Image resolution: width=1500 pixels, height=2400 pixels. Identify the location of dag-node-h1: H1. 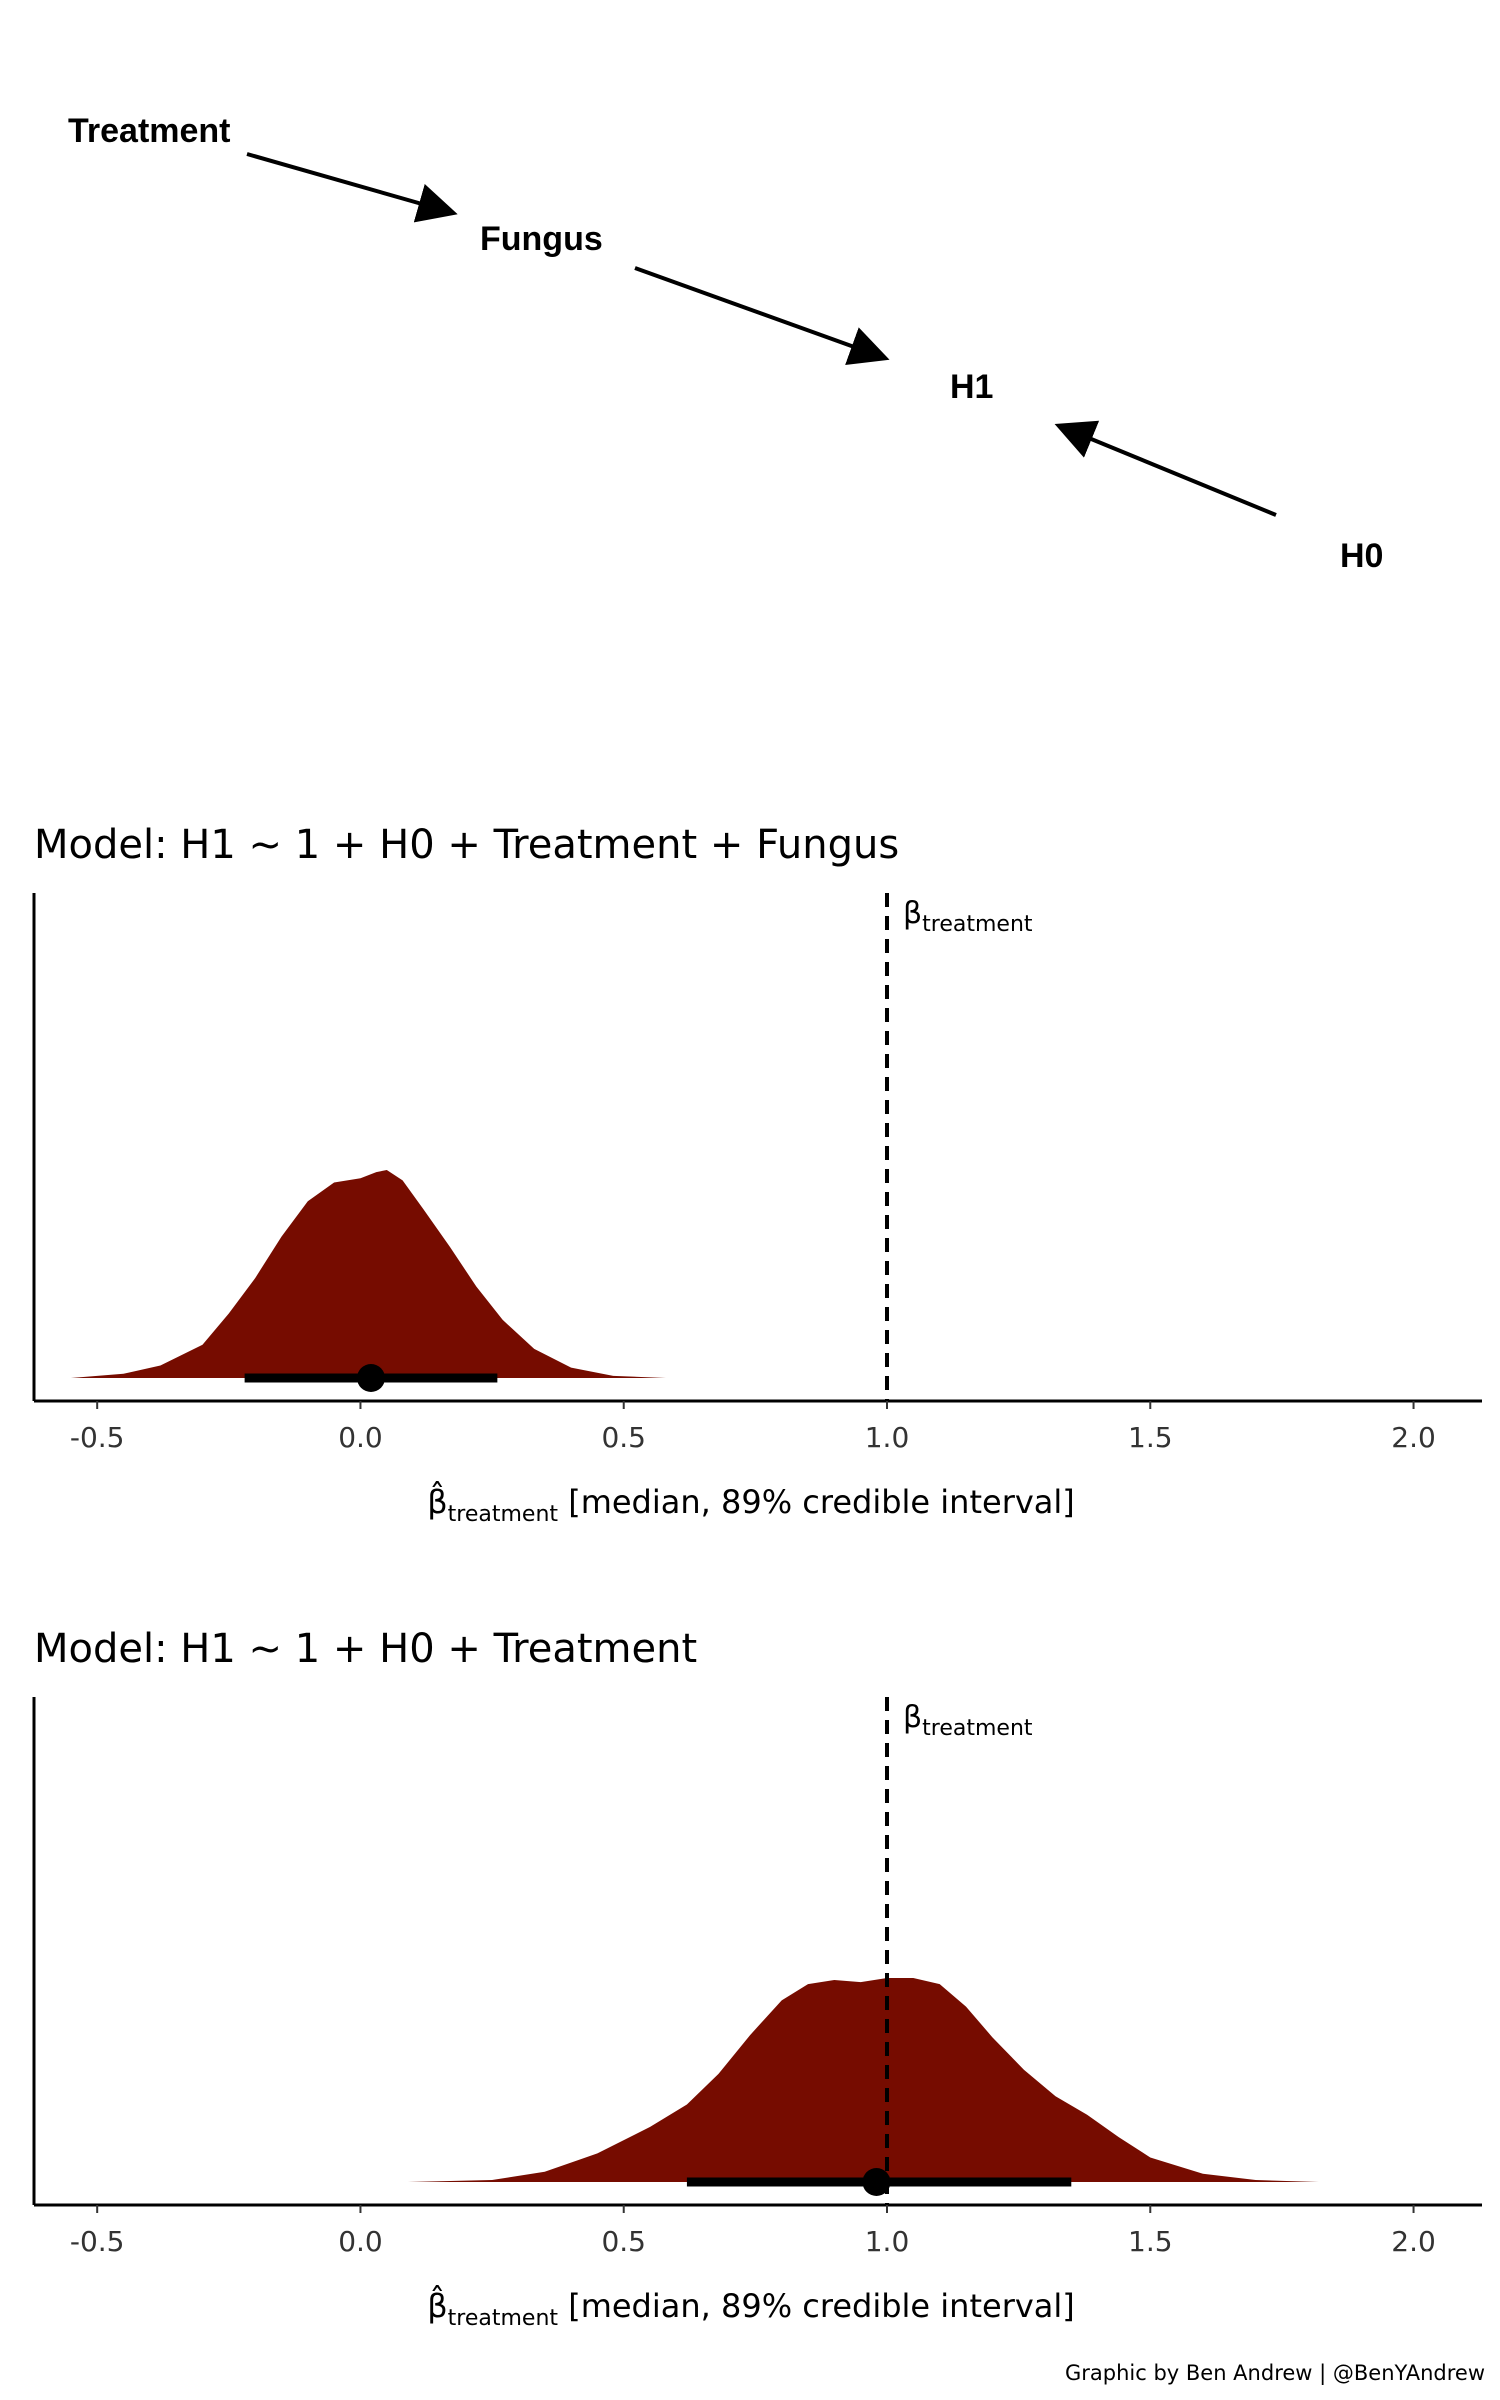
(971, 387).